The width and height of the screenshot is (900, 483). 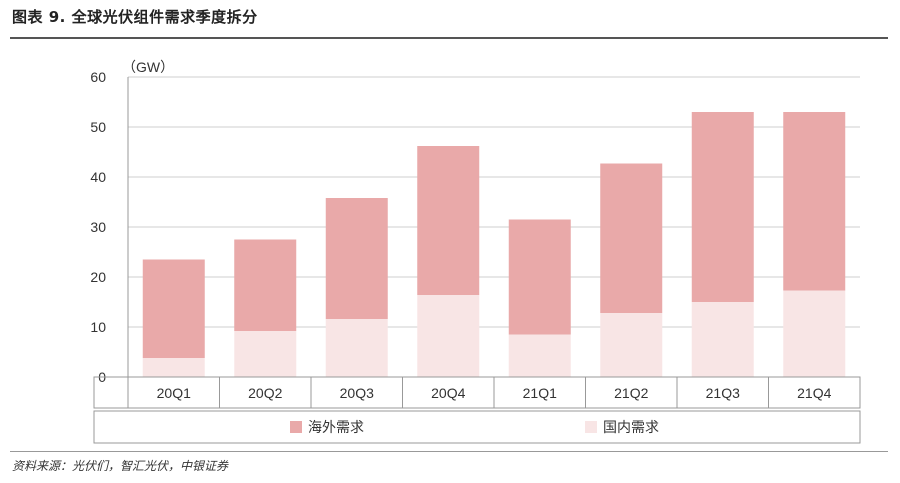 I want to click on bar-overseas-21Q2, so click(x=631, y=238).